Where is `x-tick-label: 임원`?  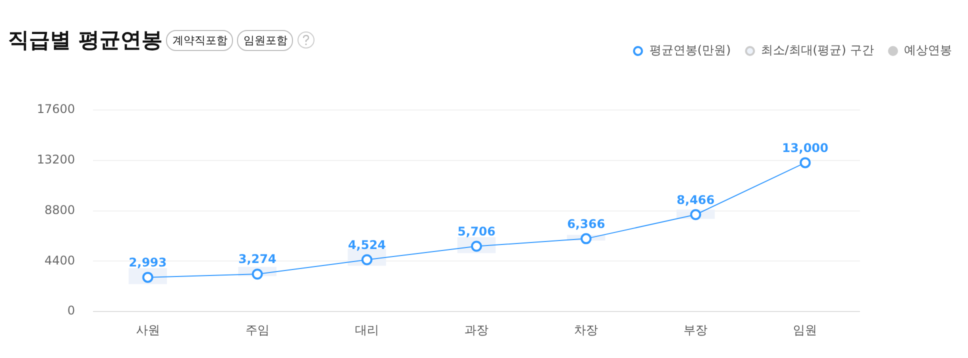 x-tick-label: 임원 is located at coordinates (805, 329).